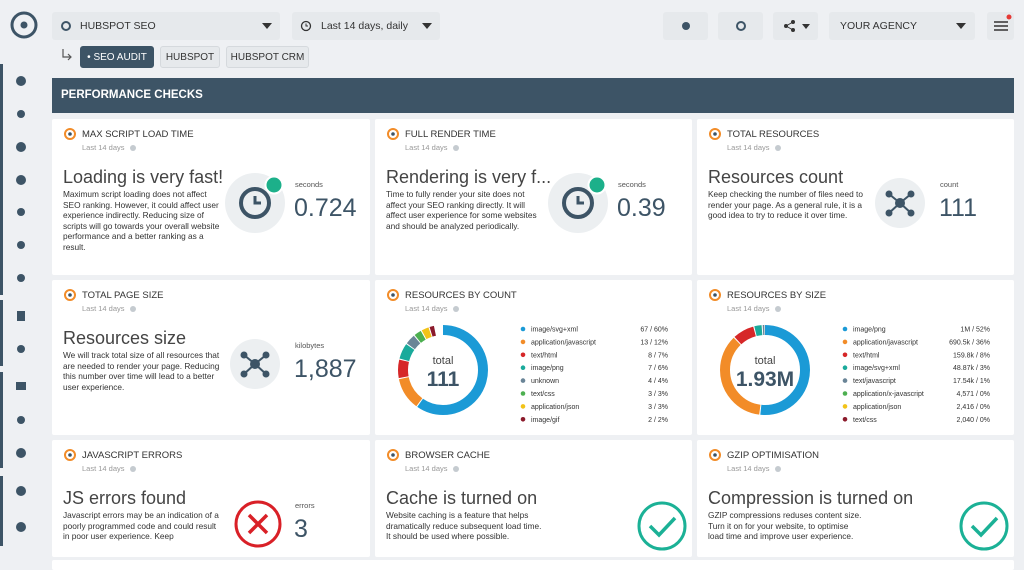 Image resolution: width=1024 pixels, height=570 pixels. What do you see at coordinates (166, 26) in the screenshot?
I see `account-select: HUBSPOT SEO` at bounding box center [166, 26].